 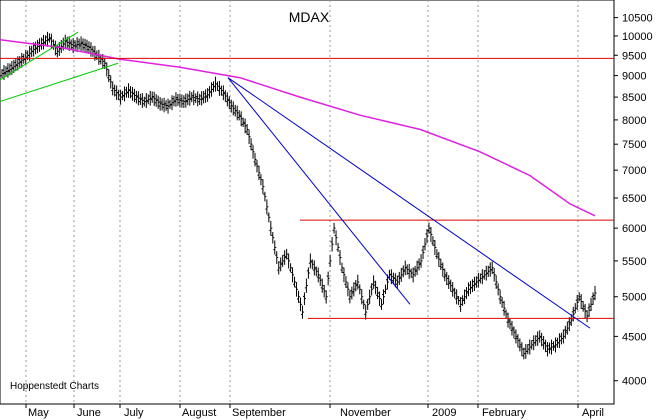 I want to click on y-tick-label: 8000, so click(x=634, y=121).